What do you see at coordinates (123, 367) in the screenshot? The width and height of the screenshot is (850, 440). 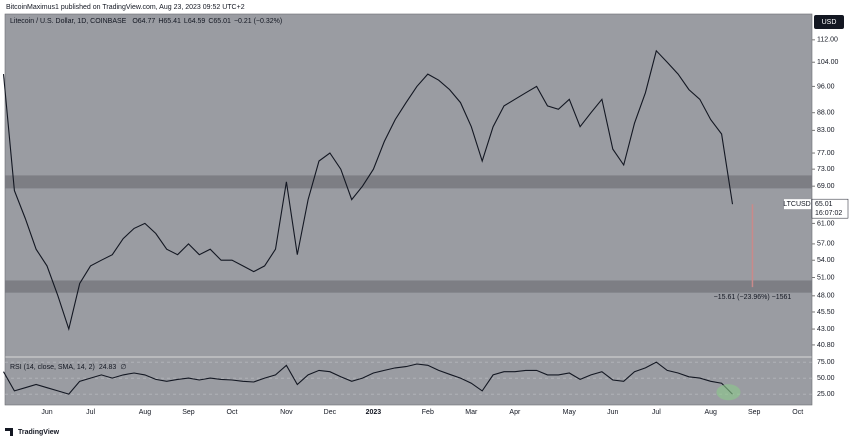 I see `rsi-na: ∅` at bounding box center [123, 367].